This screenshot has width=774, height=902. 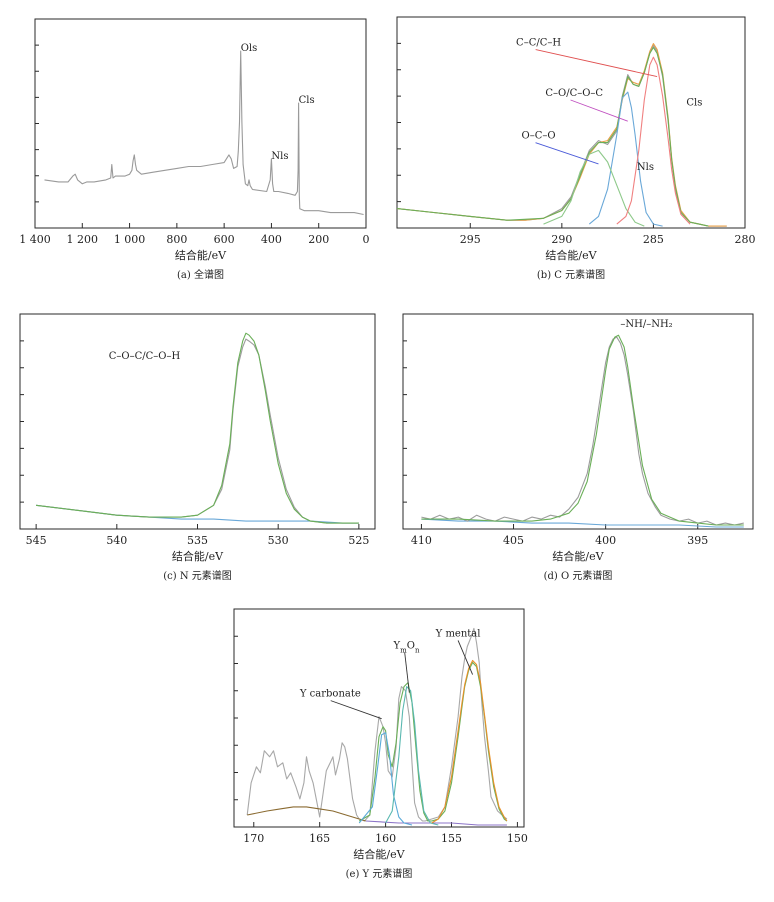 I want to click on x-tick-label: 0, so click(x=366, y=239).